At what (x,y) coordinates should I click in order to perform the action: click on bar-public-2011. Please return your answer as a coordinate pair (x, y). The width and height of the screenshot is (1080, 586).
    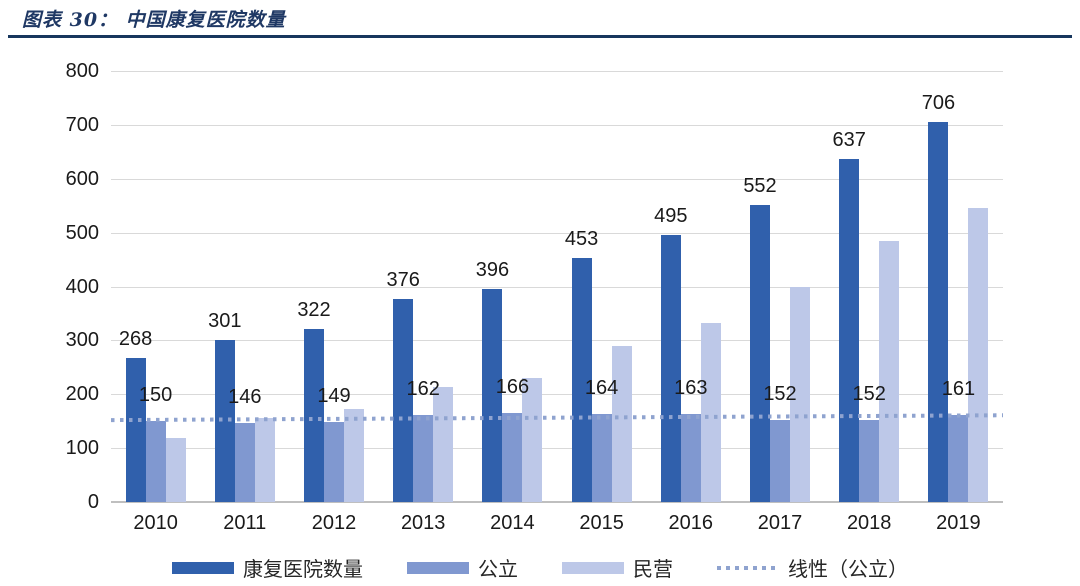
    Looking at the image, I should click on (244, 462).